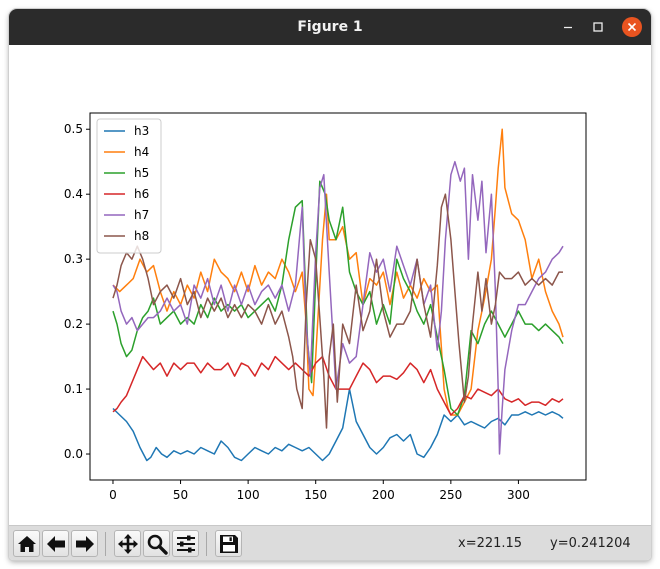 The width and height of the screenshot is (660, 569). What do you see at coordinates (180, 495) in the screenshot?
I see `x-tick-label: 50` at bounding box center [180, 495].